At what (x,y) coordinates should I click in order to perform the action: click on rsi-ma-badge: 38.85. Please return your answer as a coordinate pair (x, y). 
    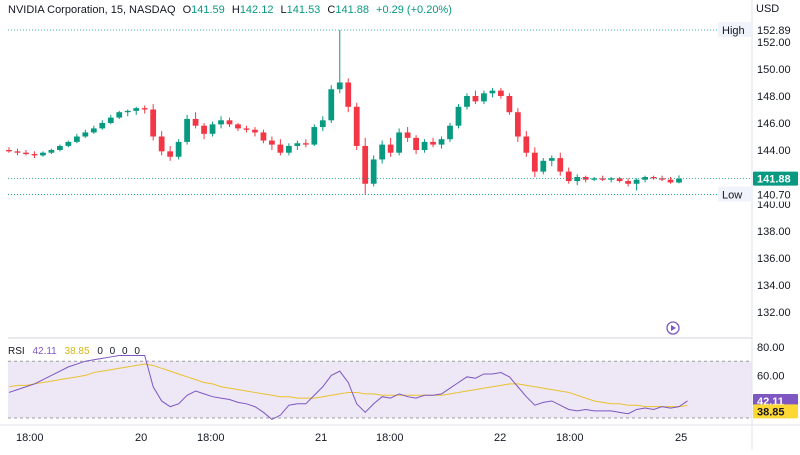
    Looking at the image, I should click on (775, 411).